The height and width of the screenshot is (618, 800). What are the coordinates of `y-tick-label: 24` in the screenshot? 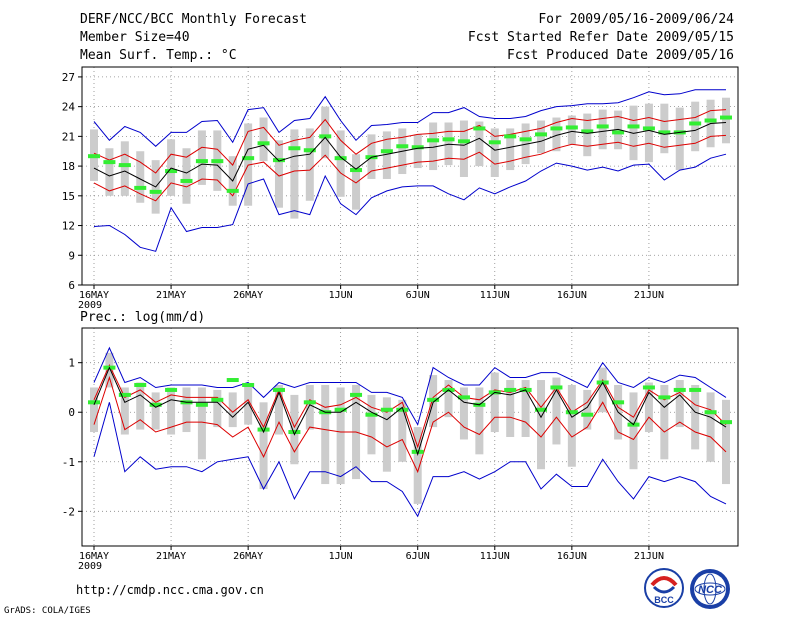 It's located at (69, 107).